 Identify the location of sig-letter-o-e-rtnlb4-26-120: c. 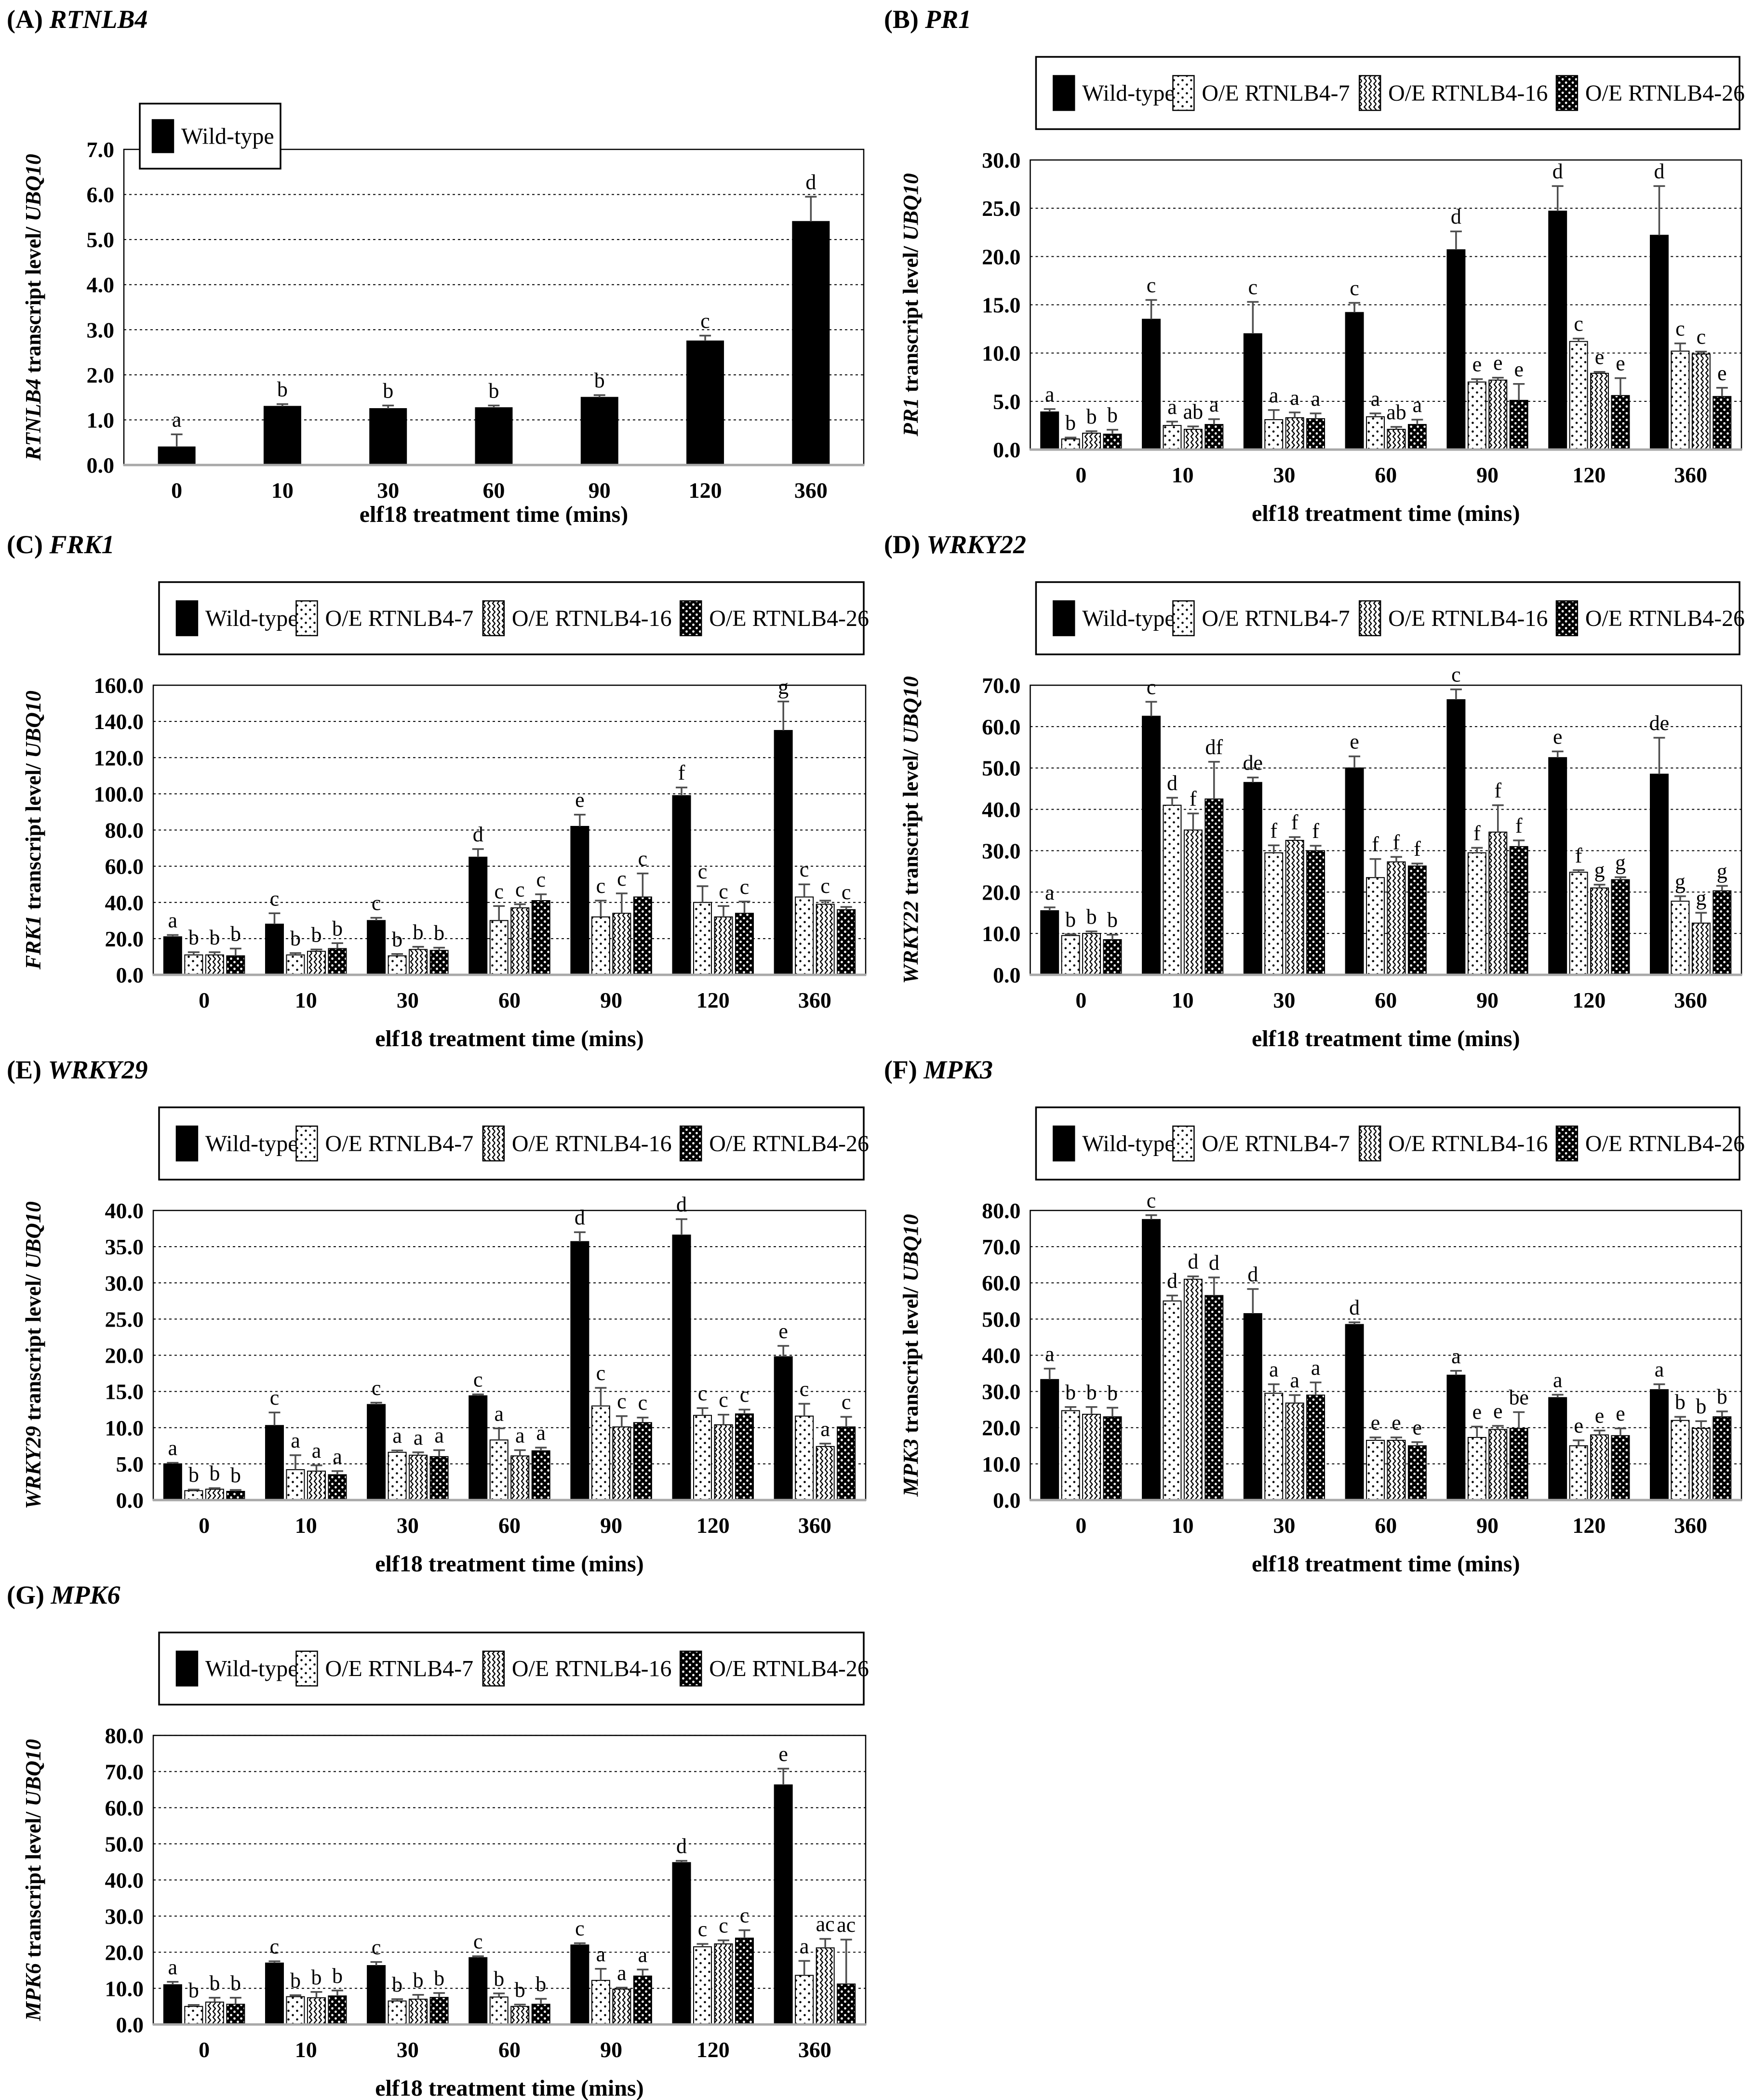
(744, 887).